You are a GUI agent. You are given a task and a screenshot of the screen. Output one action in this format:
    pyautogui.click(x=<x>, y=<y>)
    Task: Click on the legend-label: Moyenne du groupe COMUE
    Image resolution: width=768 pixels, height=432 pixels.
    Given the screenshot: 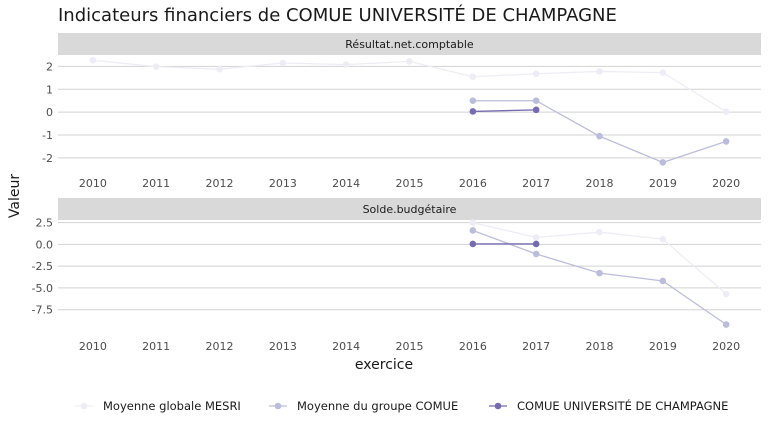 What is the action you would take?
    pyautogui.click(x=377, y=406)
    